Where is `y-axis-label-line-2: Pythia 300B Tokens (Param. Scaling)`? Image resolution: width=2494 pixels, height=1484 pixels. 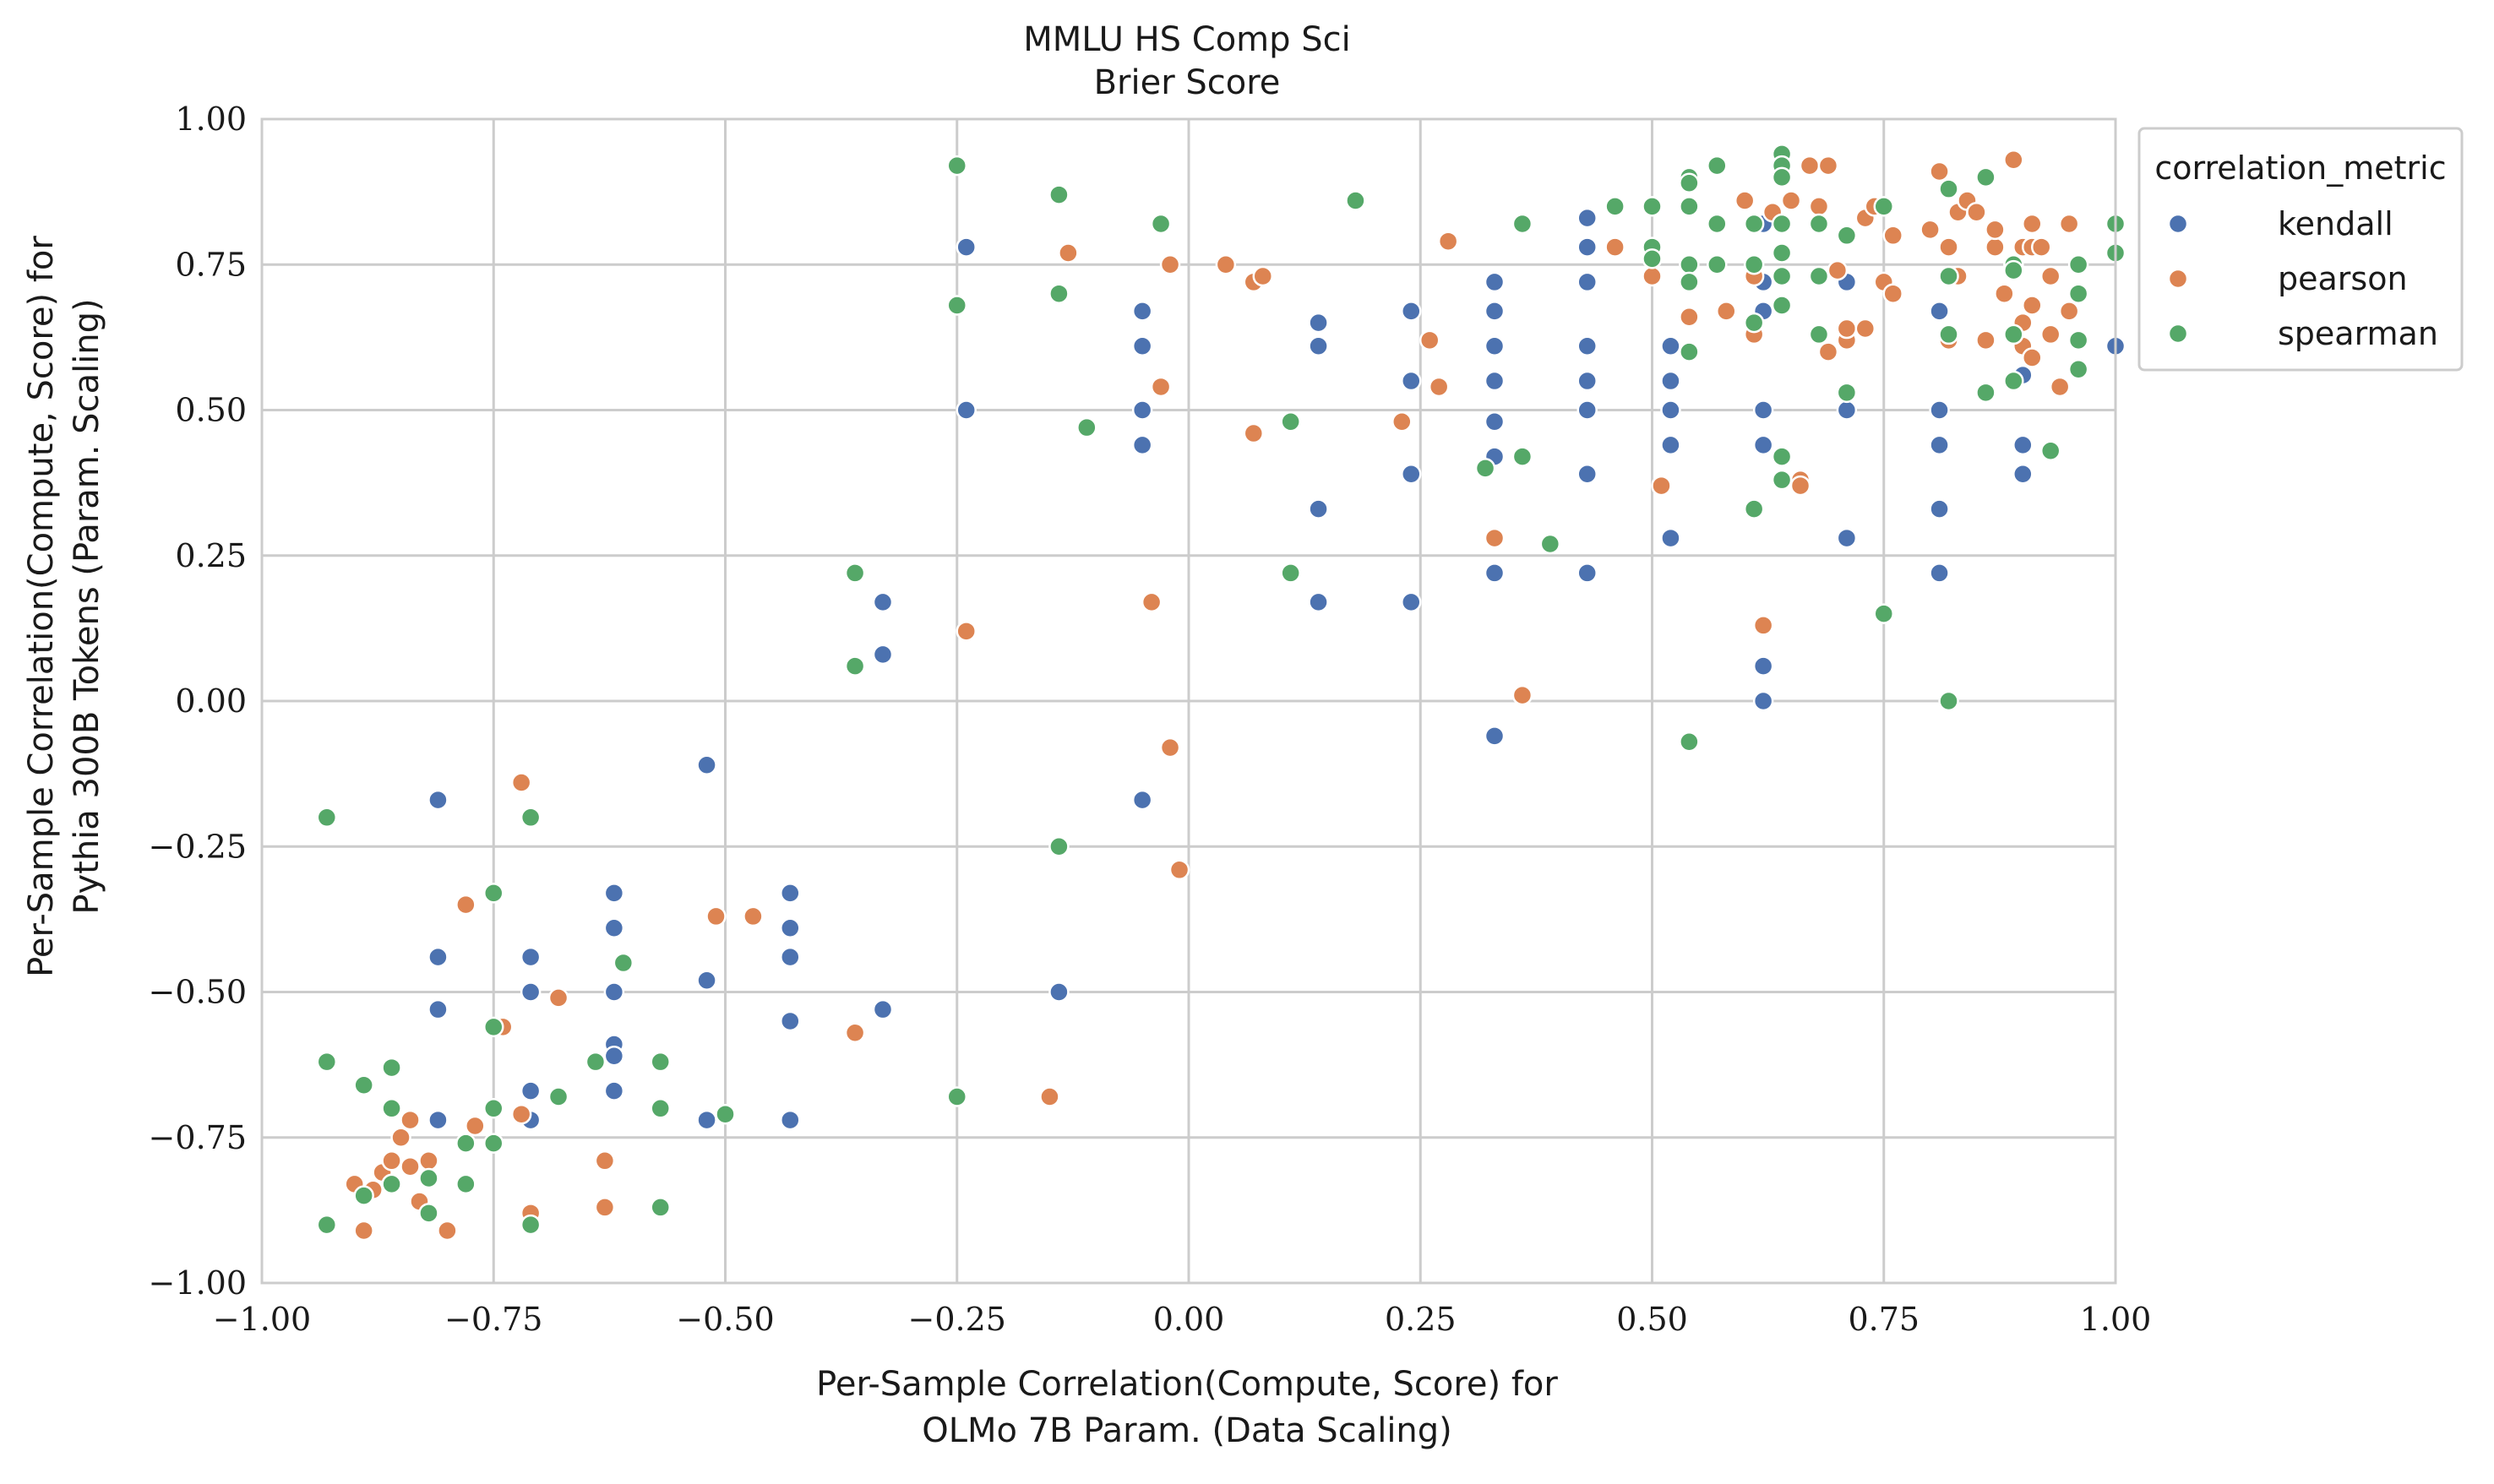 y-axis-label-line-2: Pythia 300B Tokens (Param. Scaling) is located at coordinates (87, 606).